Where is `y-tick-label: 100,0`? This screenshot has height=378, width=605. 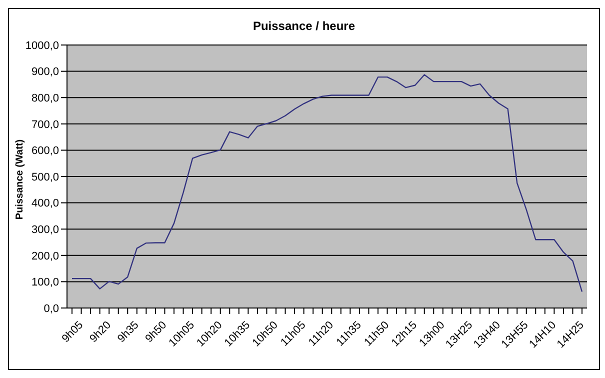
y-tick-label: 100,0 is located at coordinates (45, 282).